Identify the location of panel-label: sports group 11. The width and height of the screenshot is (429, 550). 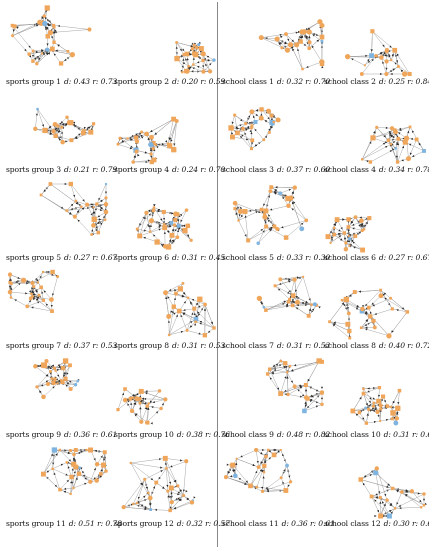
(36, 523).